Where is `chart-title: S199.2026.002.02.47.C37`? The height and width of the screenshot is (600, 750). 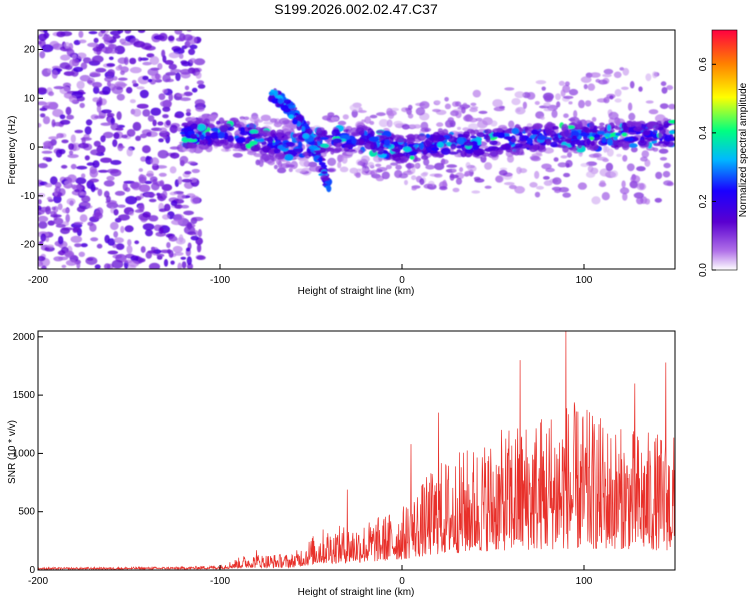 chart-title: S199.2026.002.02.47.C37 is located at coordinates (356, 9).